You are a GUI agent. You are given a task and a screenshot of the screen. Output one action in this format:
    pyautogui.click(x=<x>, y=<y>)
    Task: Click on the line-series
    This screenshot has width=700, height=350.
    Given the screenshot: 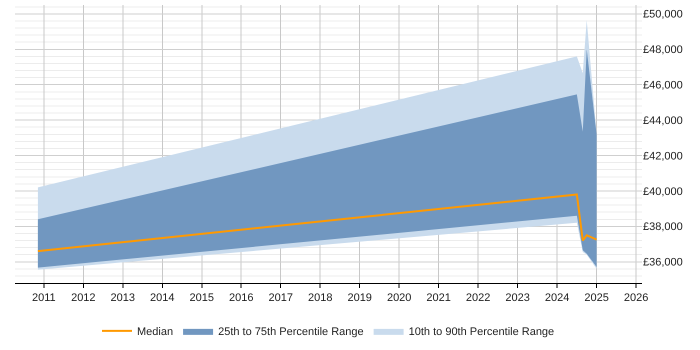 What is the action you would take?
    pyautogui.click(x=317, y=222)
    